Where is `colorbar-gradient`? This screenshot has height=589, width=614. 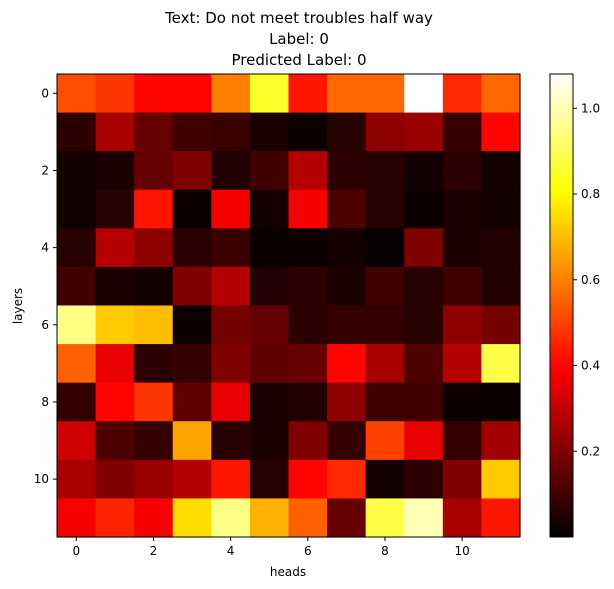
colorbar-gradient is located at coordinates (561, 305).